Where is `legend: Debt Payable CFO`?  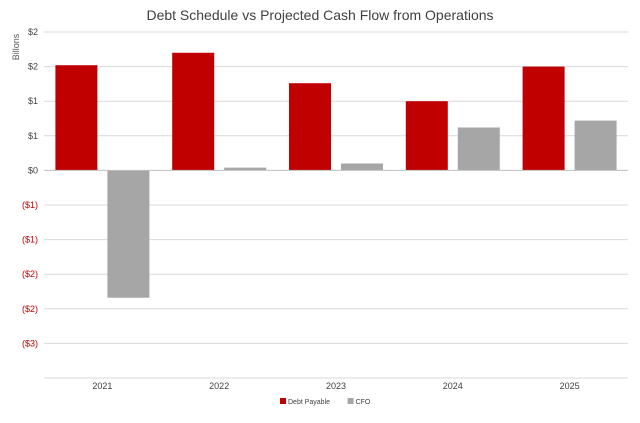
legend: Debt Payable CFO is located at coordinates (325, 402).